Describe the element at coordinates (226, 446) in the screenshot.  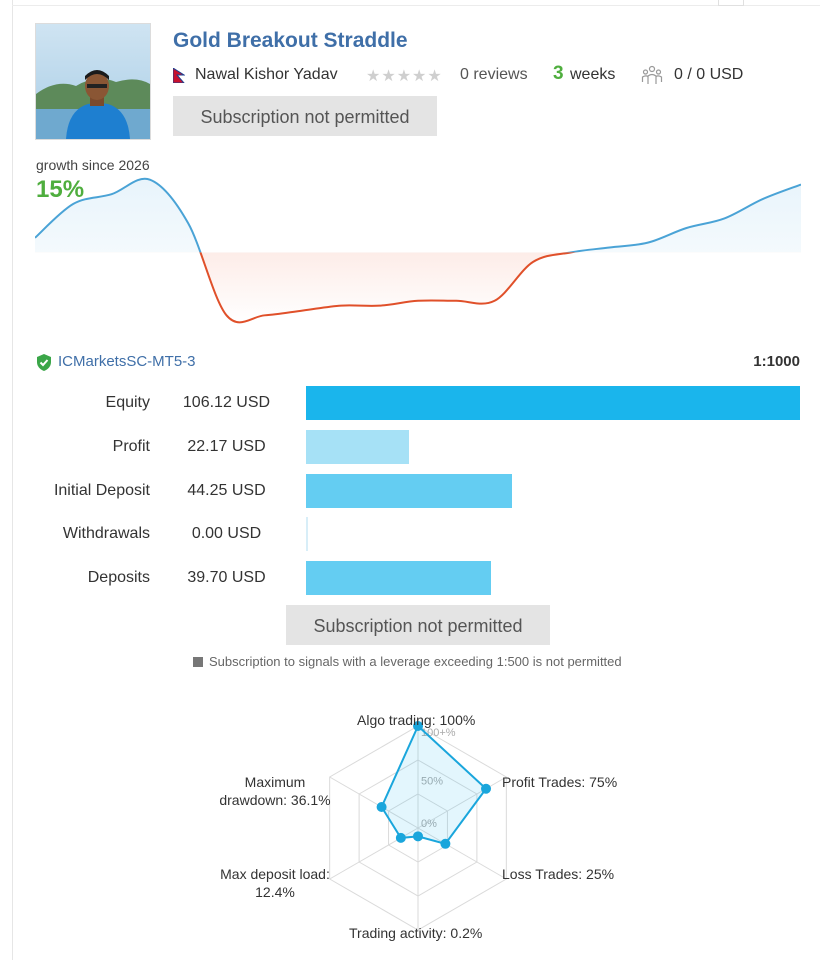
I see `stat-value: 22.17 USD` at that location.